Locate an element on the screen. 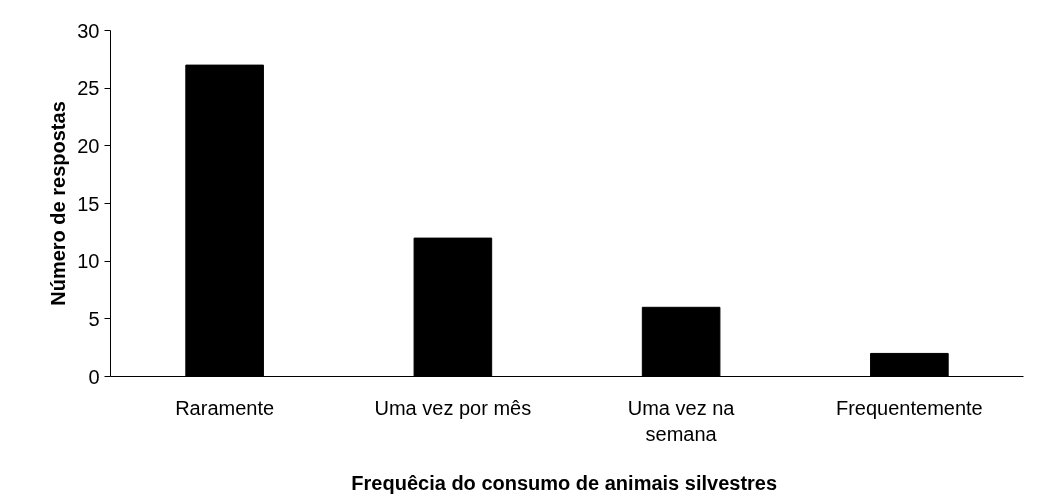 Image resolution: width=1063 pixels, height=496 pixels. x-tick-label: Uma vez na semana is located at coordinates (681, 420).